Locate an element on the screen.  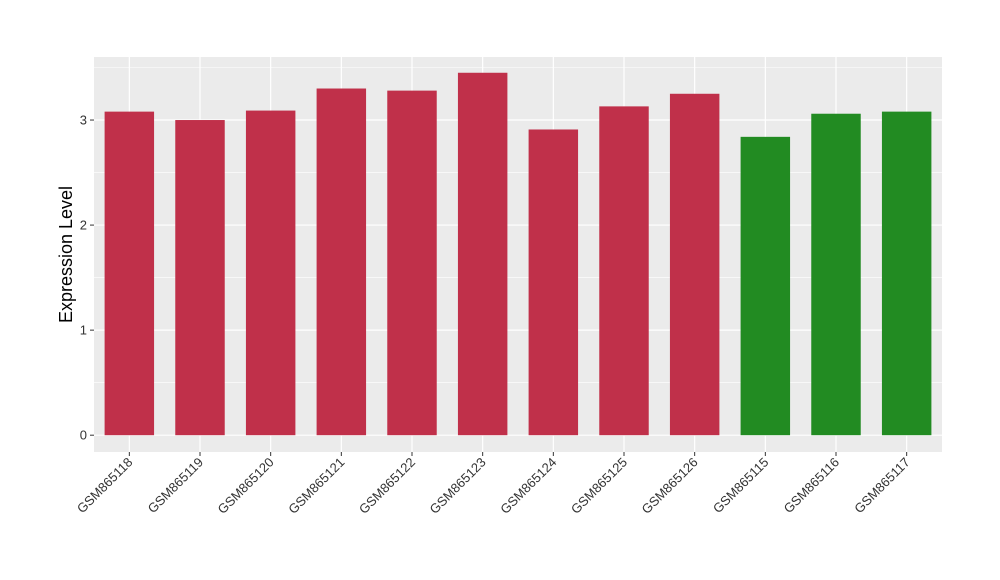
bar-GSM865115 is located at coordinates (765, 286).